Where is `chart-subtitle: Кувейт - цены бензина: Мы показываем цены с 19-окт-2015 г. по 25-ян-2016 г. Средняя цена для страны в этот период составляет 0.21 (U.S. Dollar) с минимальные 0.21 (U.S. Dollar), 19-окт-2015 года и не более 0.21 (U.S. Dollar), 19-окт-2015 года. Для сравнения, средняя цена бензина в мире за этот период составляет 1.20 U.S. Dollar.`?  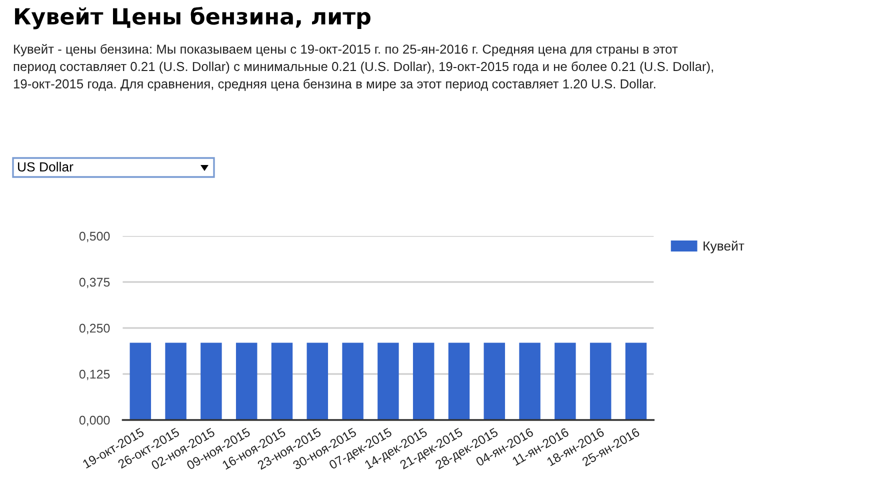 chart-subtitle: Кувейт - цены бензина: Мы показываем цены с 19-окт-2015 г. по 25-ян-2016 г. Средняя цена для страны в этот период составляет 0.21 (U.S. Dollar) с минимальные 0.21 (U.S. Dollar), 19-окт-2015 года и не более 0.21 (U.S. Dollar), 19-окт-2015 года. Для сравнения, средняя цена бензина в мире за этот период составляет 1.20 U.S. Dollar. is located at coordinates (363, 67).